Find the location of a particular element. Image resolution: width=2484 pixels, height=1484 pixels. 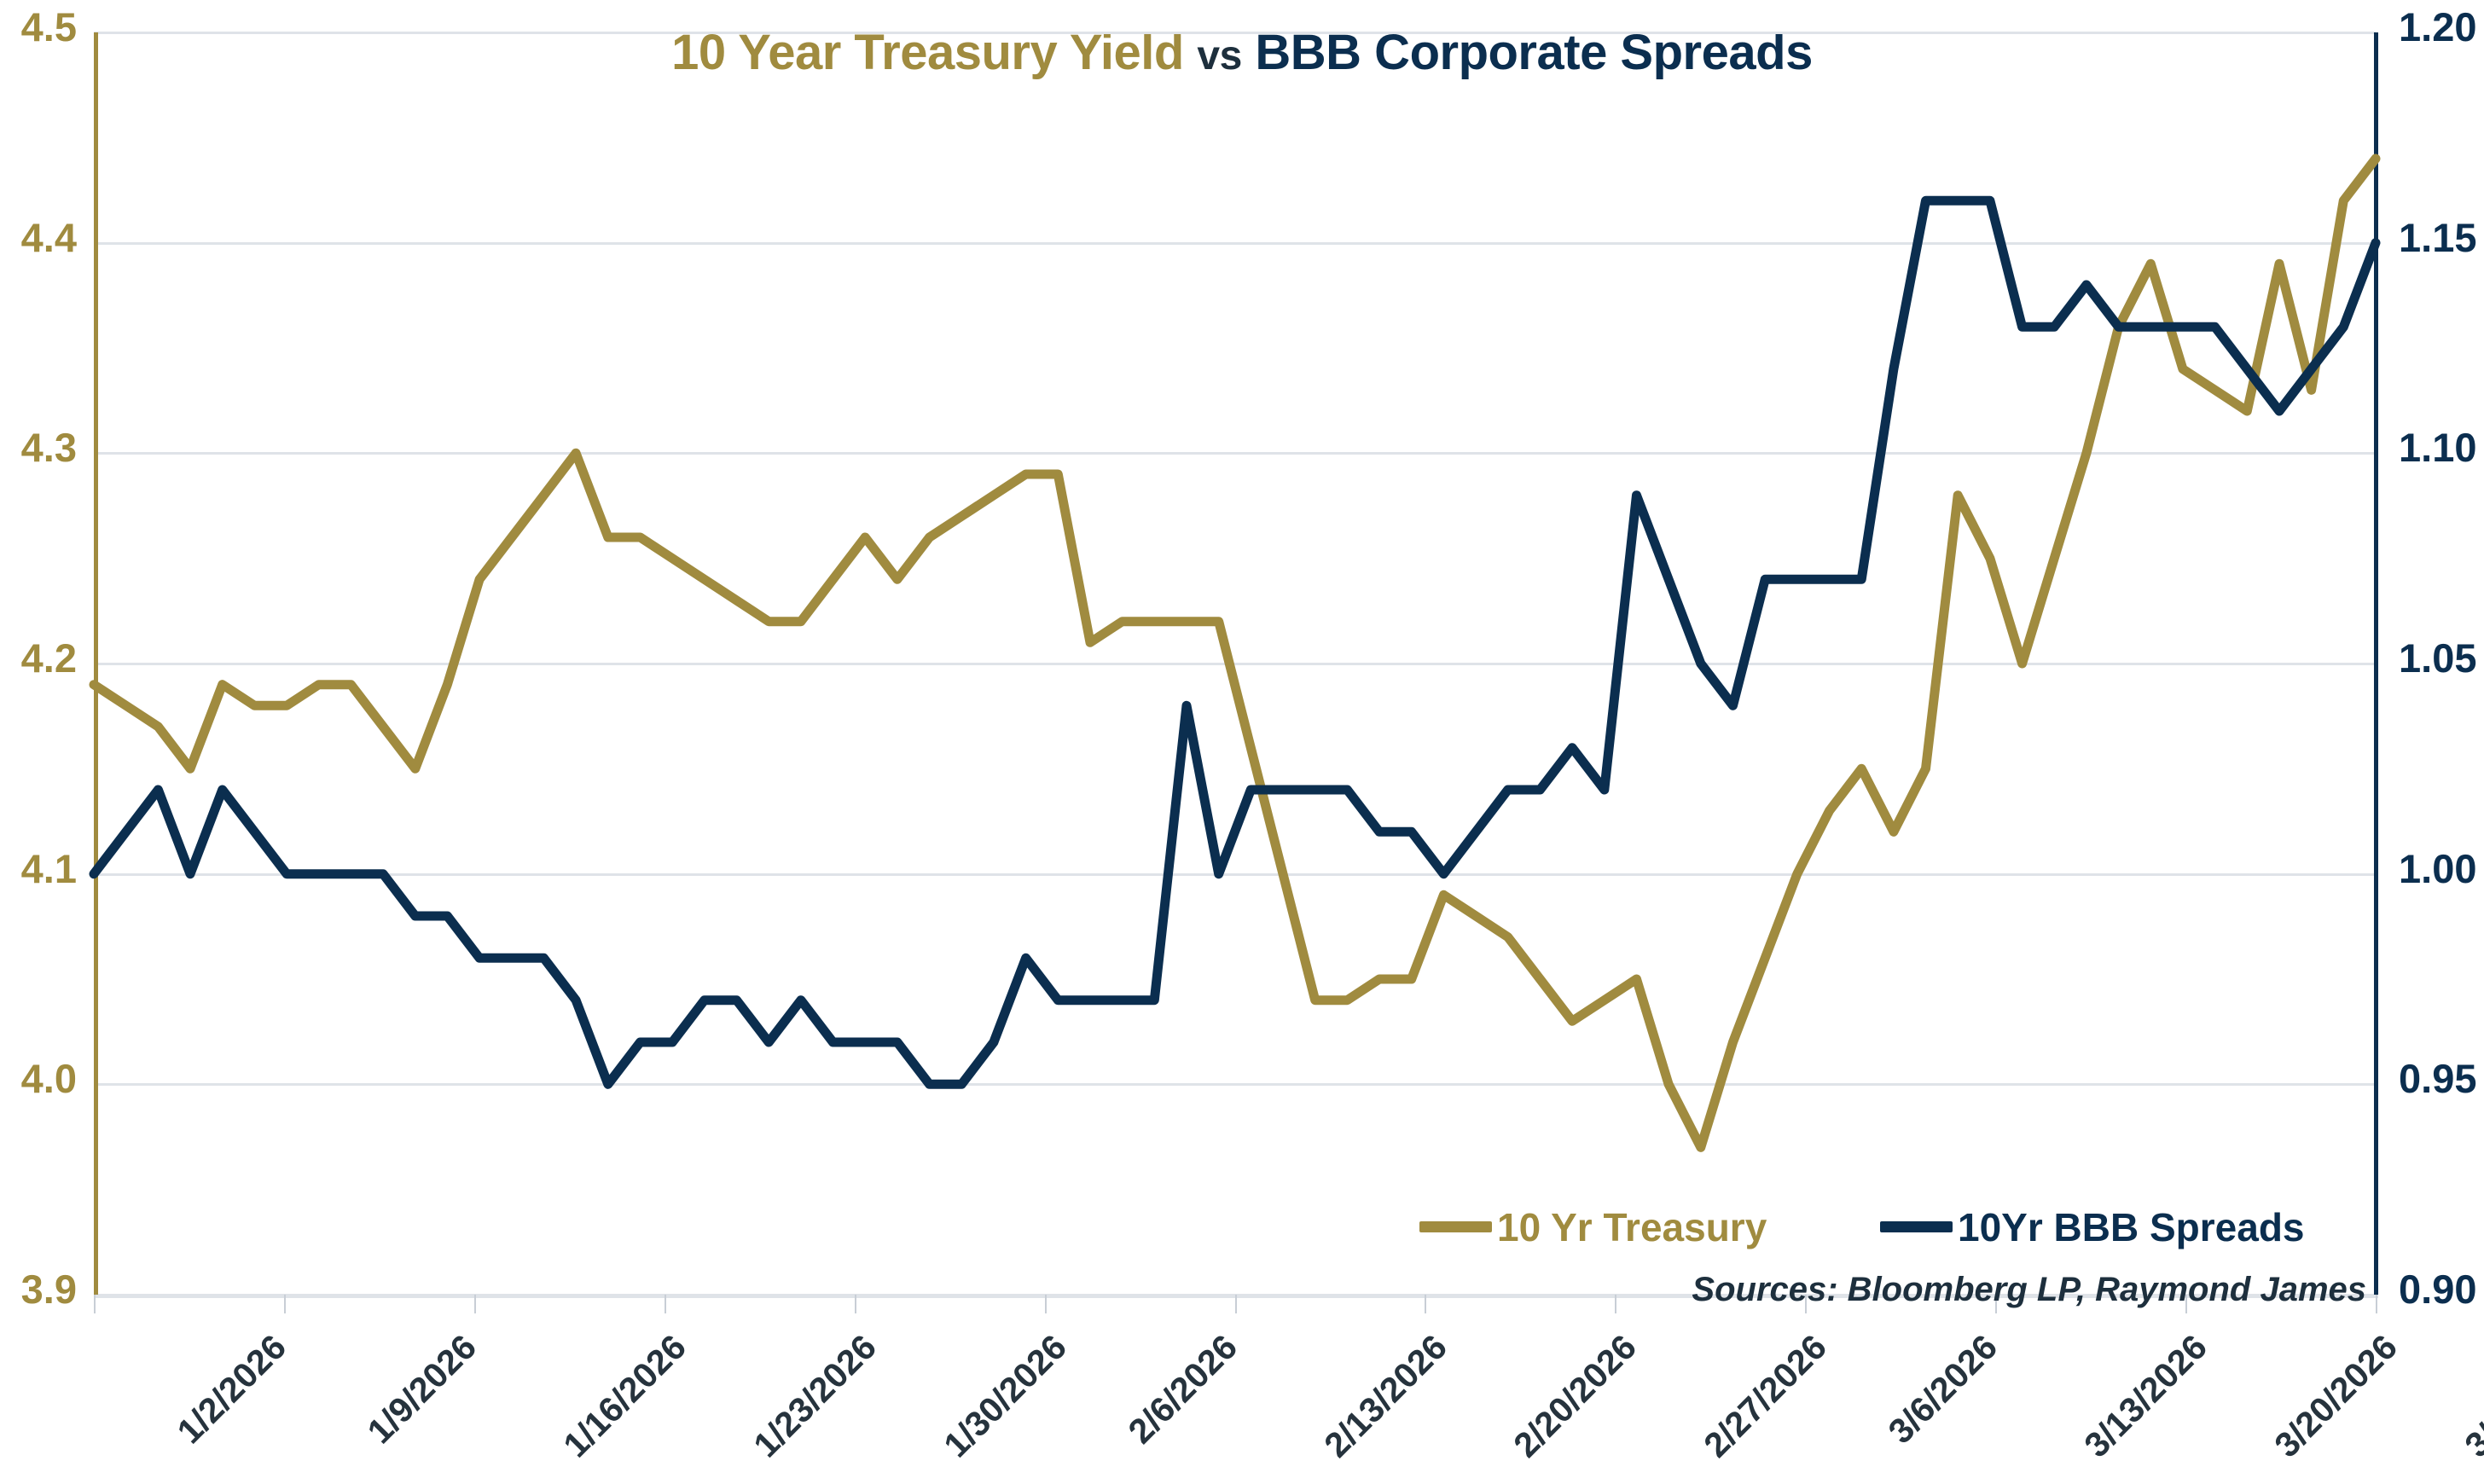

x-axis-tick-label: 3/20/2026 is located at coordinates (2336, 1396).